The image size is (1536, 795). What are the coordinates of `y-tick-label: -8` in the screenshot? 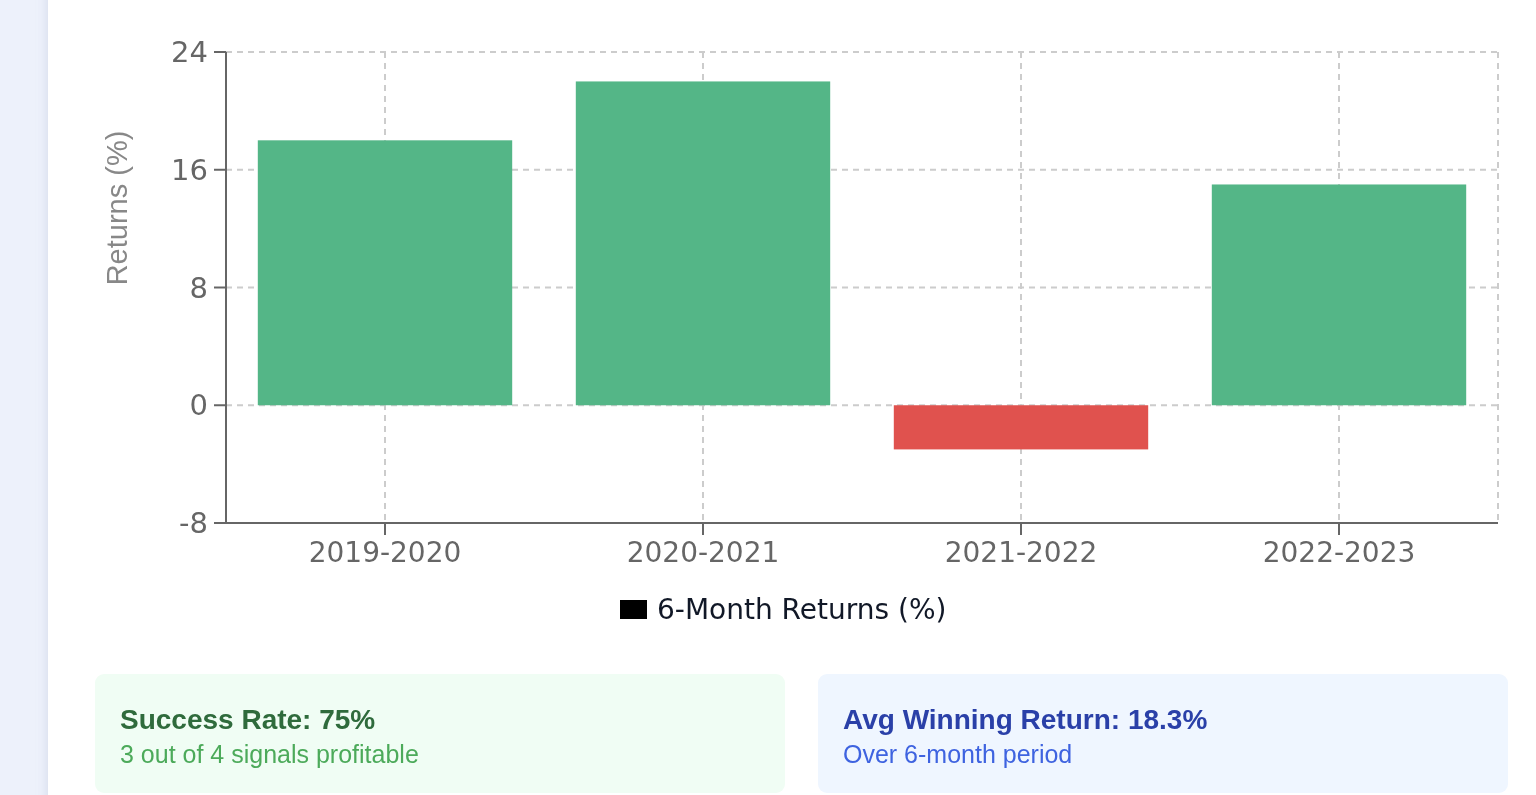 It's located at (193, 523).